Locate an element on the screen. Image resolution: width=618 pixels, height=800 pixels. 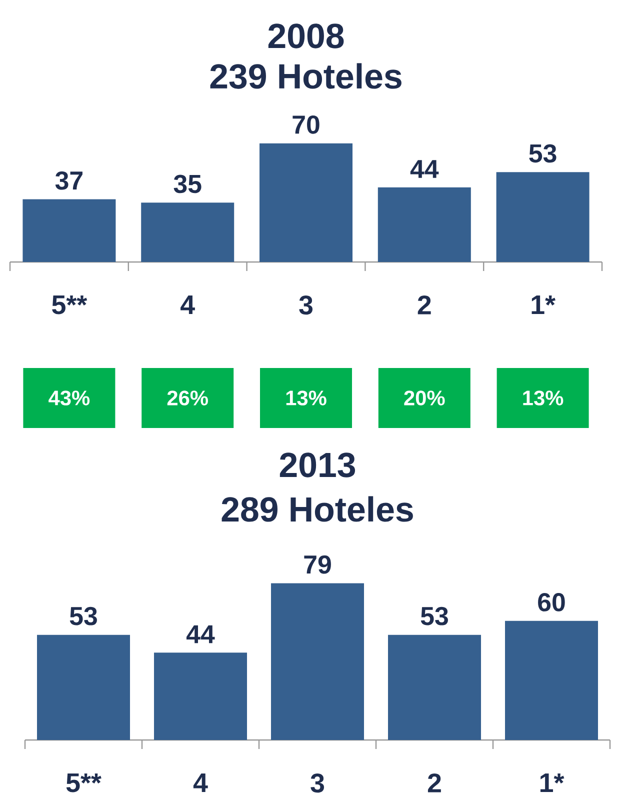
chart-subtitle: 239 Hoteles is located at coordinates (306, 76).